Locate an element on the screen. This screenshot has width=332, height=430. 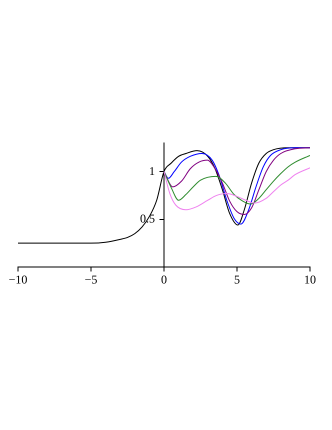
x-tick-label: 5 is located at coordinates (237, 279).